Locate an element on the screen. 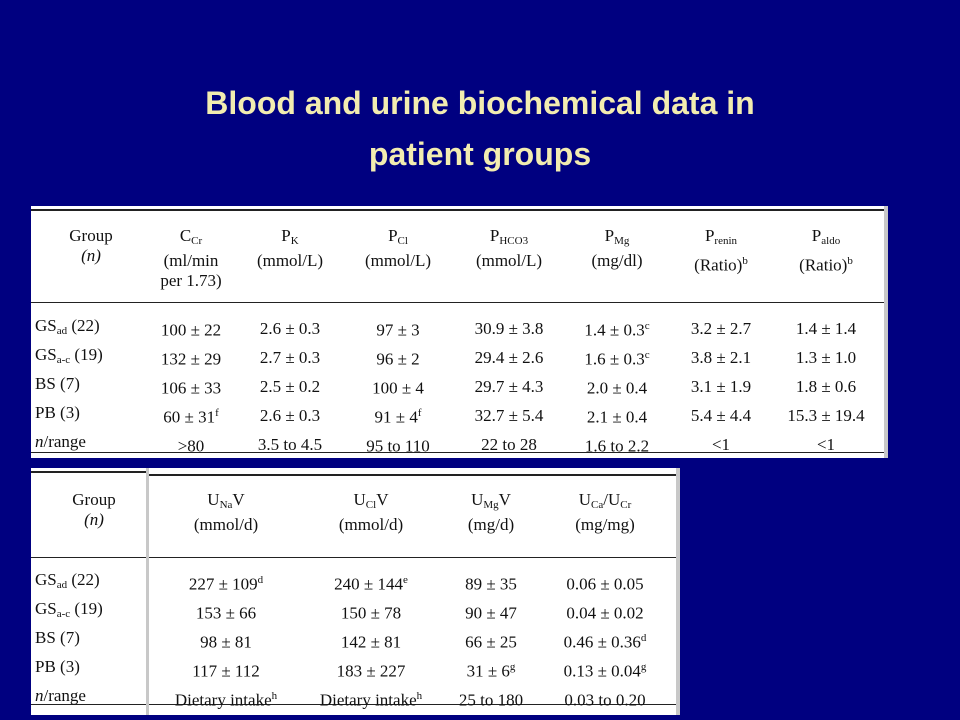  ccr-cell-value: 100 ± 22 is located at coordinates (191, 330).